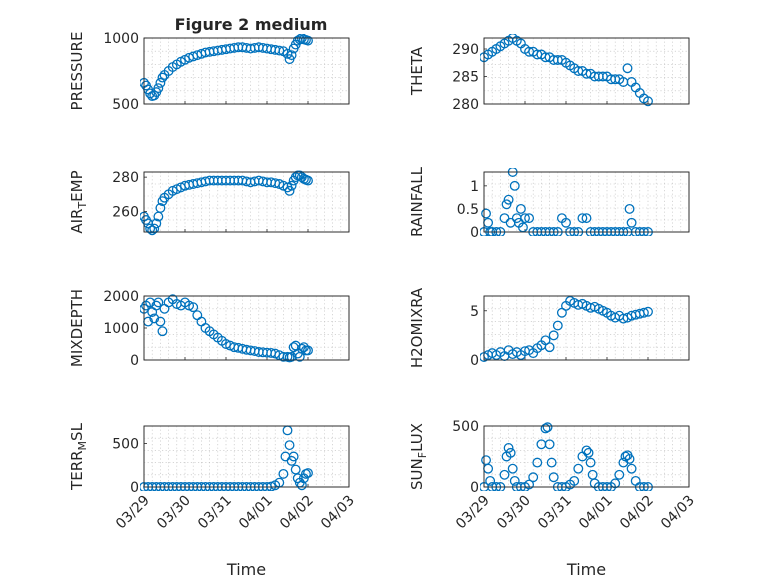 The height and width of the screenshot is (583, 778). Describe the element at coordinates (417, 327) in the screenshot. I see `ylabel: H2OMIXRA` at that location.